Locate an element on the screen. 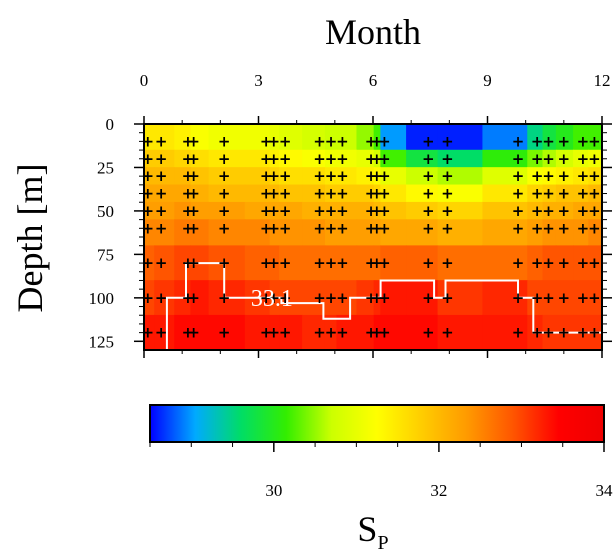  colorbar-label-subscript: P is located at coordinates (382, 542).